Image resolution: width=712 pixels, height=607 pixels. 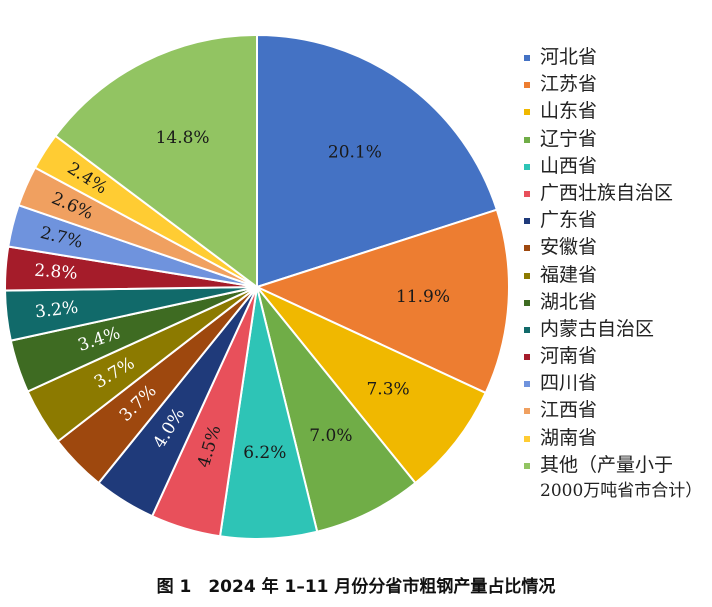 What do you see at coordinates (183, 138) in the screenshot?
I see `pie-data-label-15: 14.8%` at bounding box center [183, 138].